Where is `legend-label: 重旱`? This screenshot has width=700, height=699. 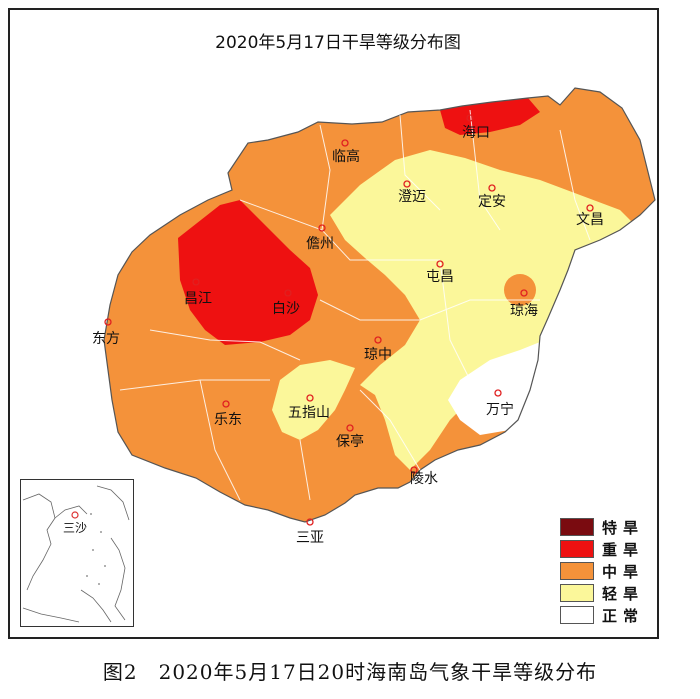 legend-label: 重旱 is located at coordinates (623, 549).